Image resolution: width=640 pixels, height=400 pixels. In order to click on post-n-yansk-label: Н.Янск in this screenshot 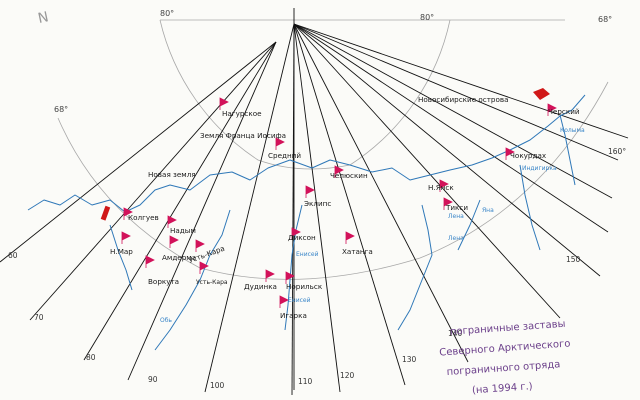, I will do `click(441, 187)`.